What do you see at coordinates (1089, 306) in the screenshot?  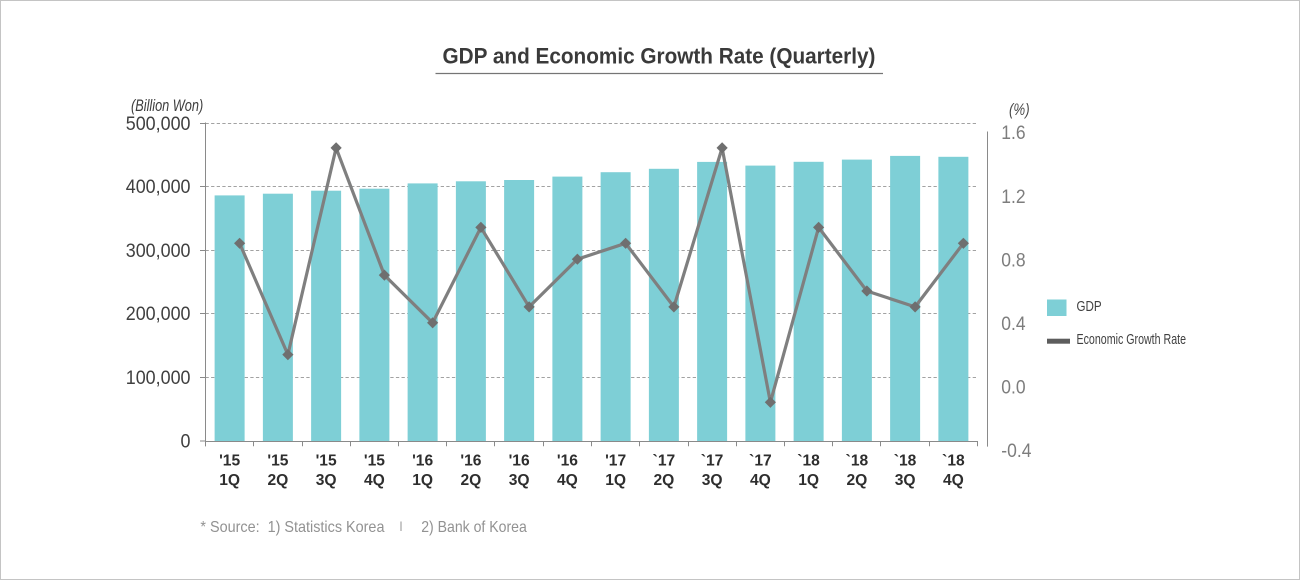 I see `svg-text: GDP` at bounding box center [1089, 306].